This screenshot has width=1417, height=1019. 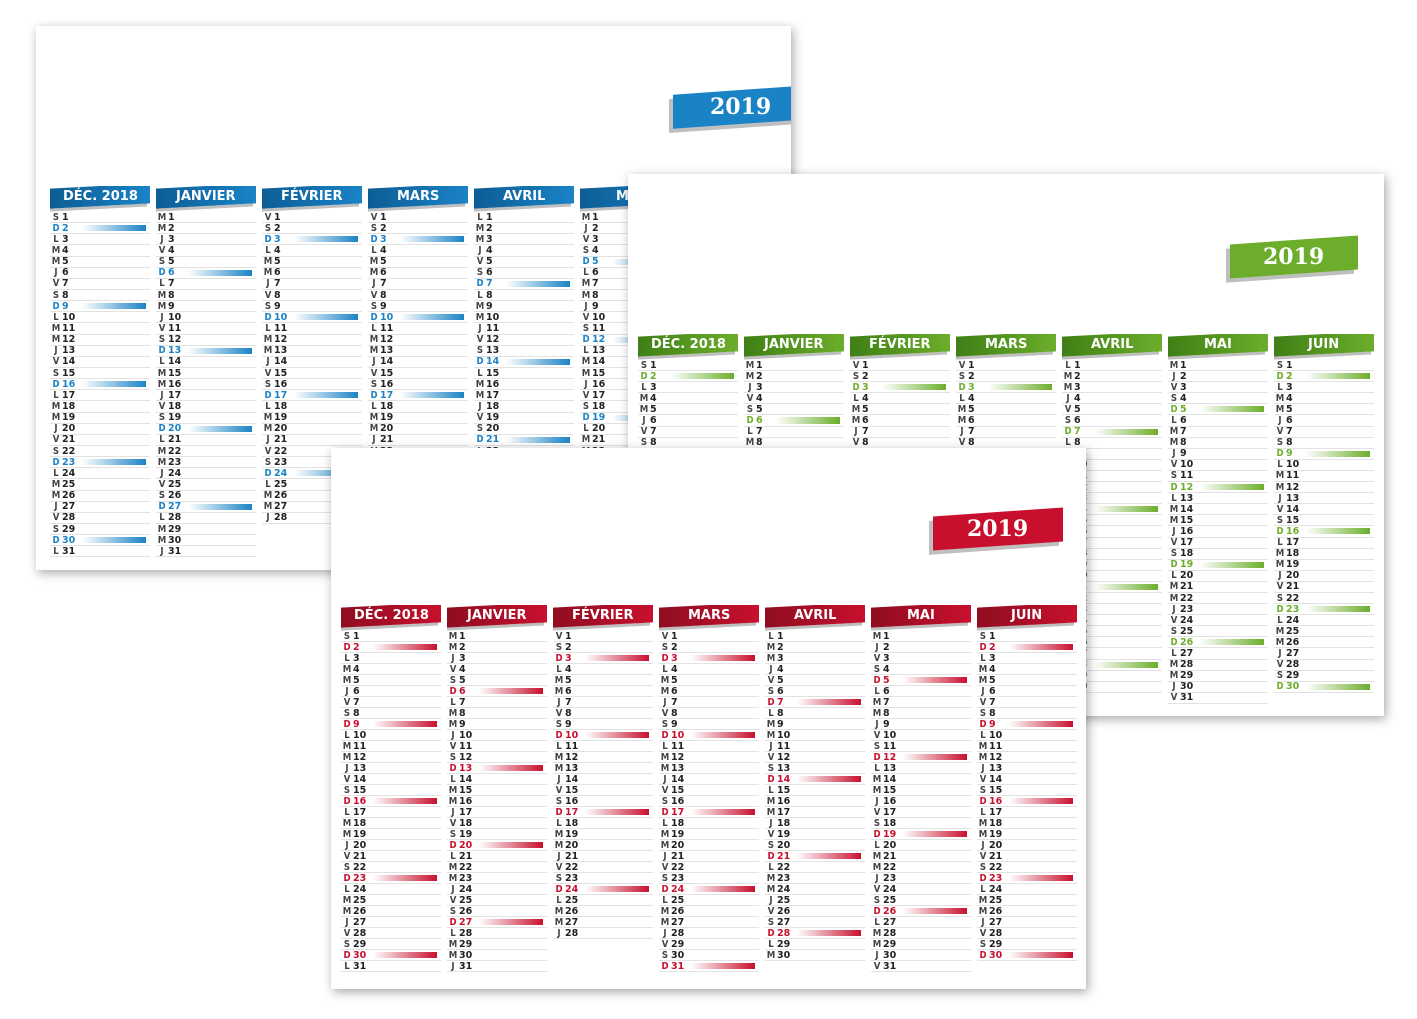 What do you see at coordinates (493, 362) in the screenshot?
I see `day-number: 14` at bounding box center [493, 362].